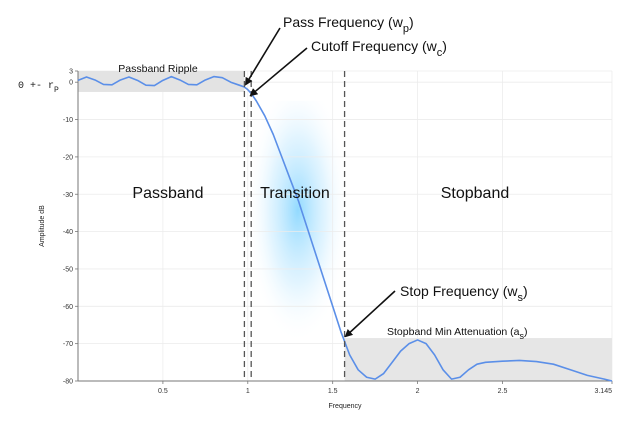 This screenshot has height=426, width=640. What do you see at coordinates (464, 293) in the screenshot?
I see `stop-frequency-annotation: Stop Frequency (ws)` at bounding box center [464, 293].